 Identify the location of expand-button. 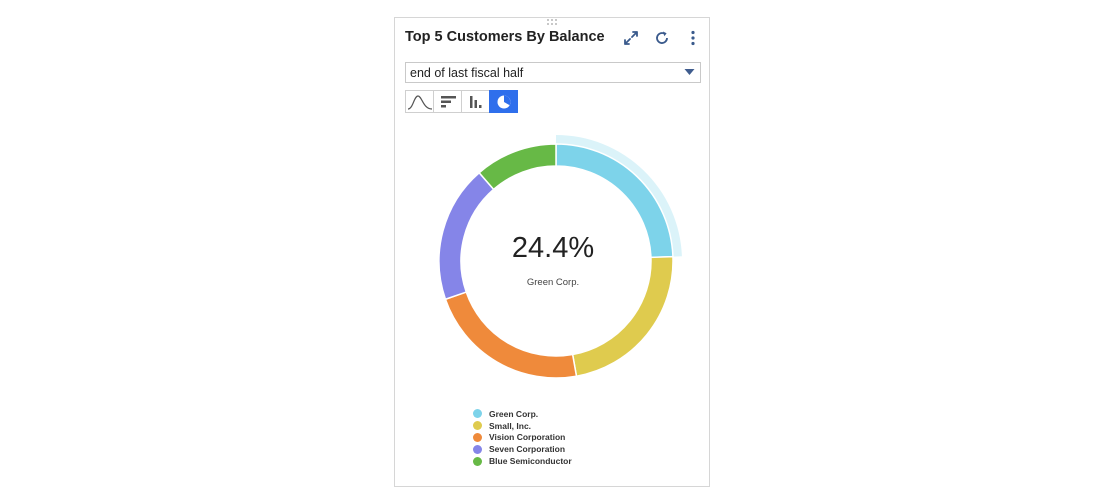
(631, 38).